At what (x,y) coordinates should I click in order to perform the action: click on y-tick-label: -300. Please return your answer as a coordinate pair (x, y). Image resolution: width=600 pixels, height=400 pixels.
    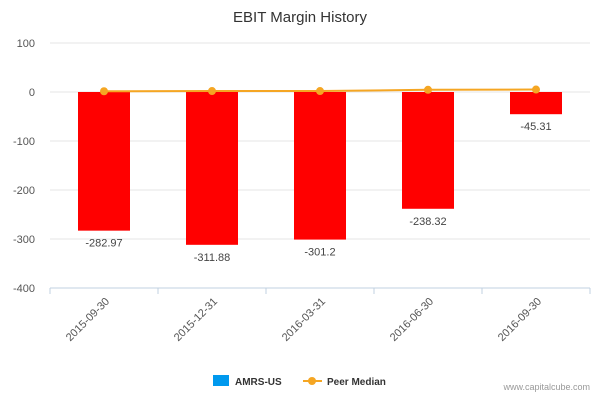
    Looking at the image, I should click on (24, 240).